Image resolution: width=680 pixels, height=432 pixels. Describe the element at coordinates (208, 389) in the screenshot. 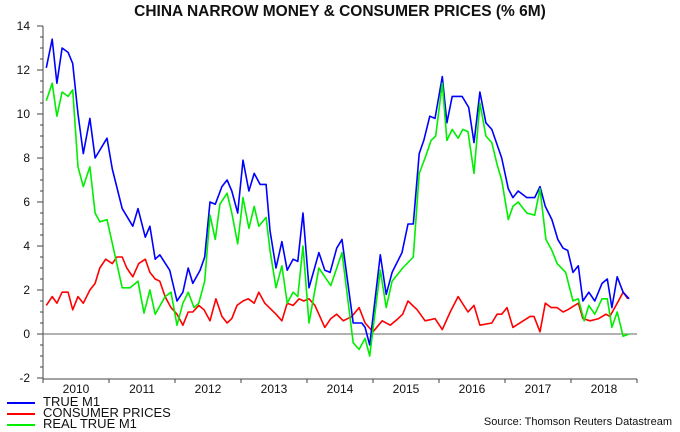

I see `x-tick-label: 2012` at that location.